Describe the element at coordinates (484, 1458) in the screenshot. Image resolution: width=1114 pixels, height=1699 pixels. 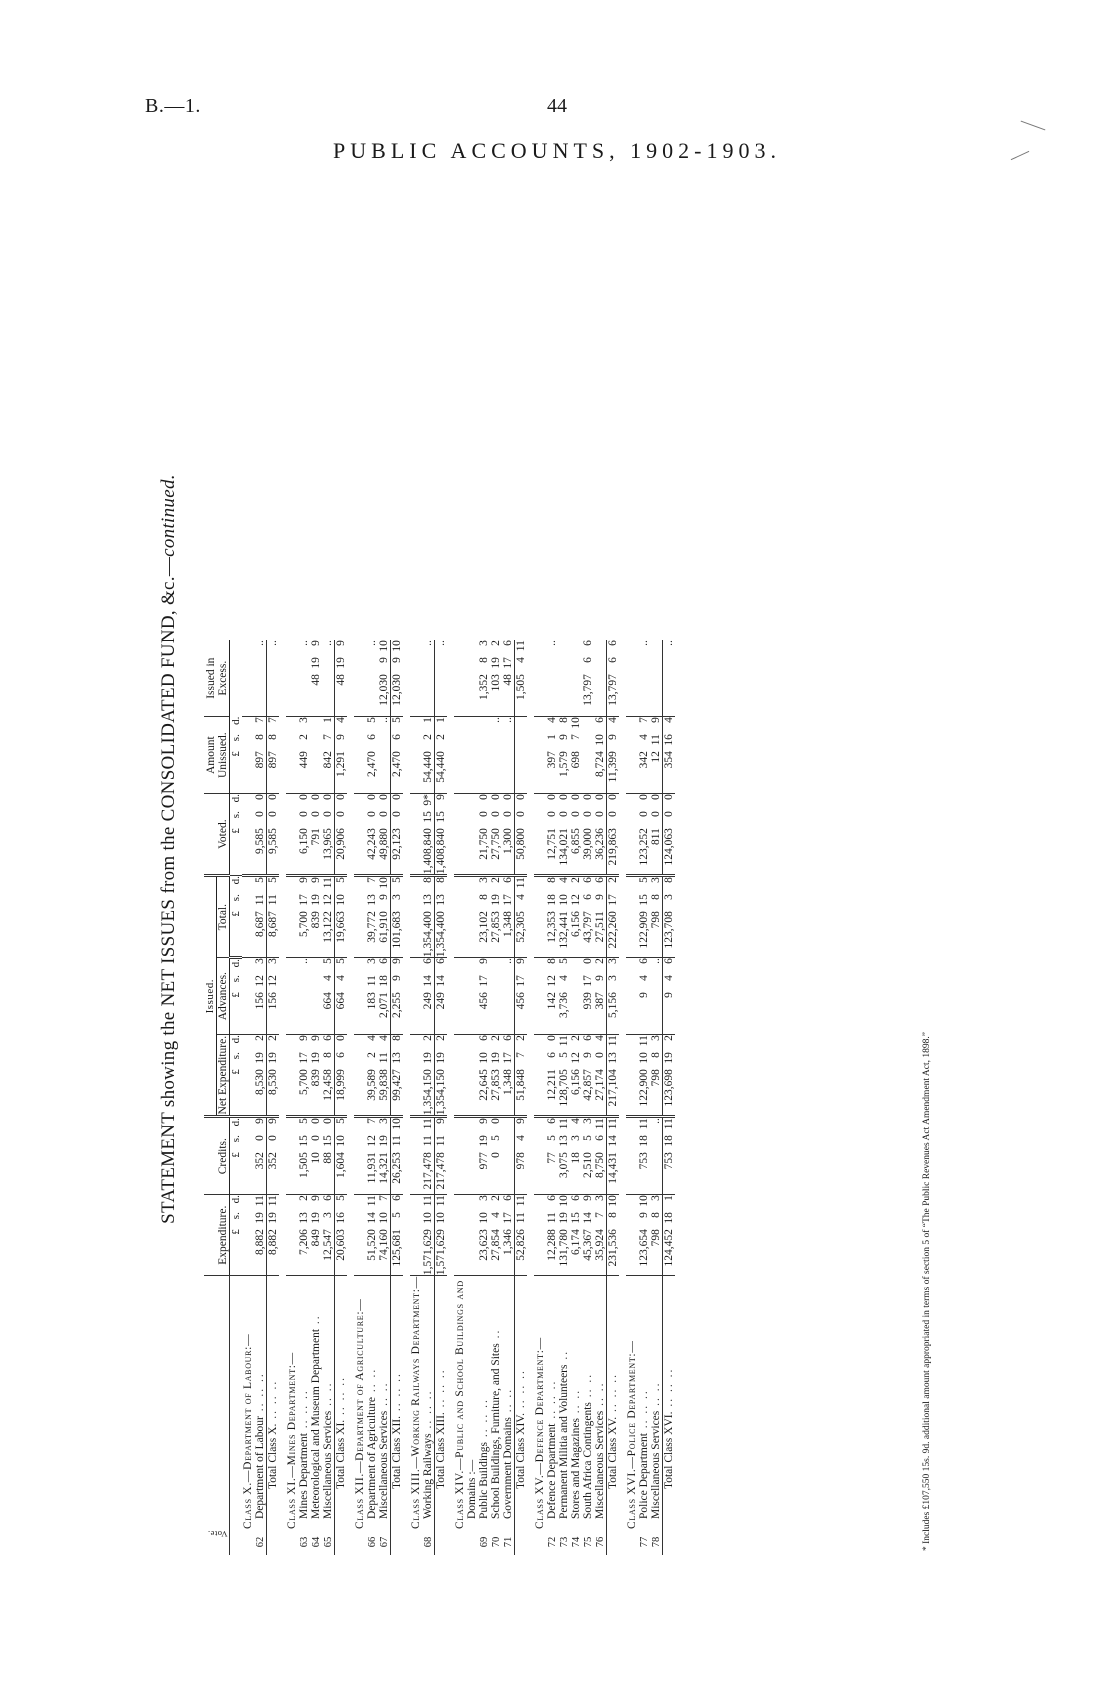
I see `row-service-label: Public Buildings .. .. ..` at that location.